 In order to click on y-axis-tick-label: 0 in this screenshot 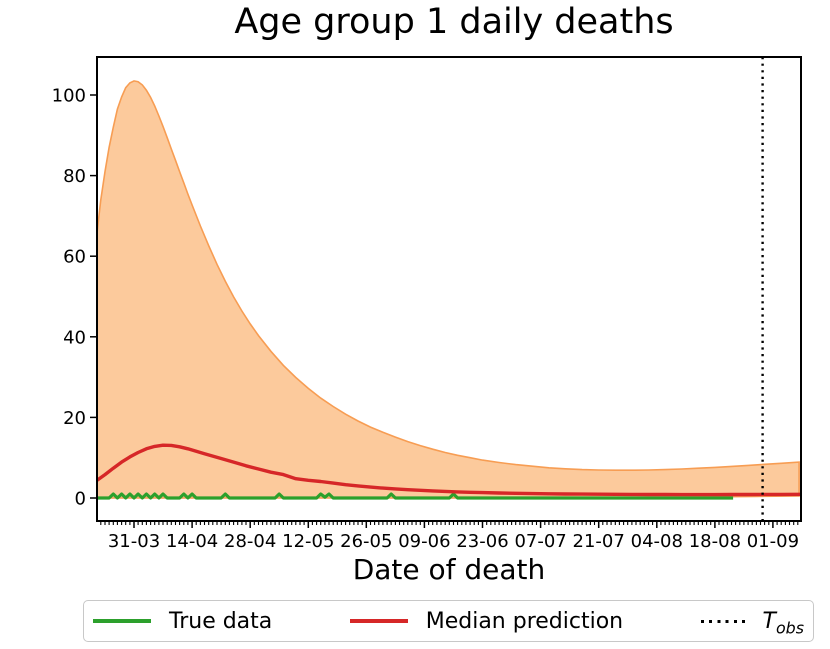, I will do `click(80, 499)`.